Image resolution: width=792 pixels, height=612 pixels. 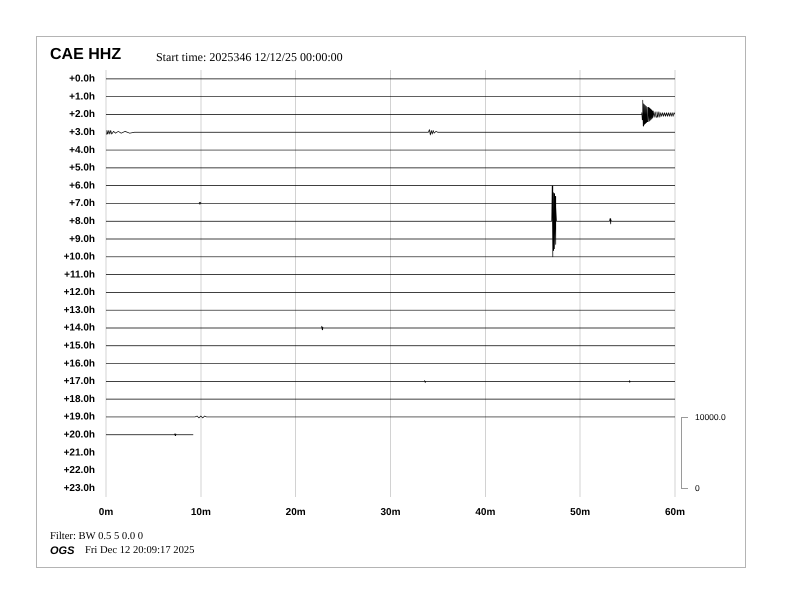 I want to click on y-tick-label: +6.0h, so click(x=82, y=186).